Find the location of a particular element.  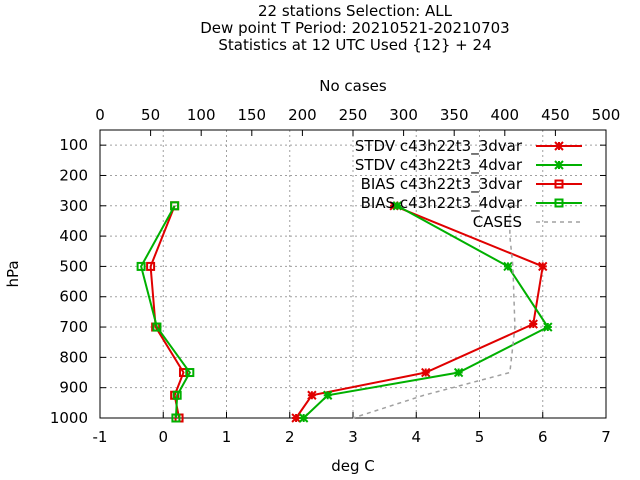

x2-tick-label: 0 is located at coordinates (100, 115).